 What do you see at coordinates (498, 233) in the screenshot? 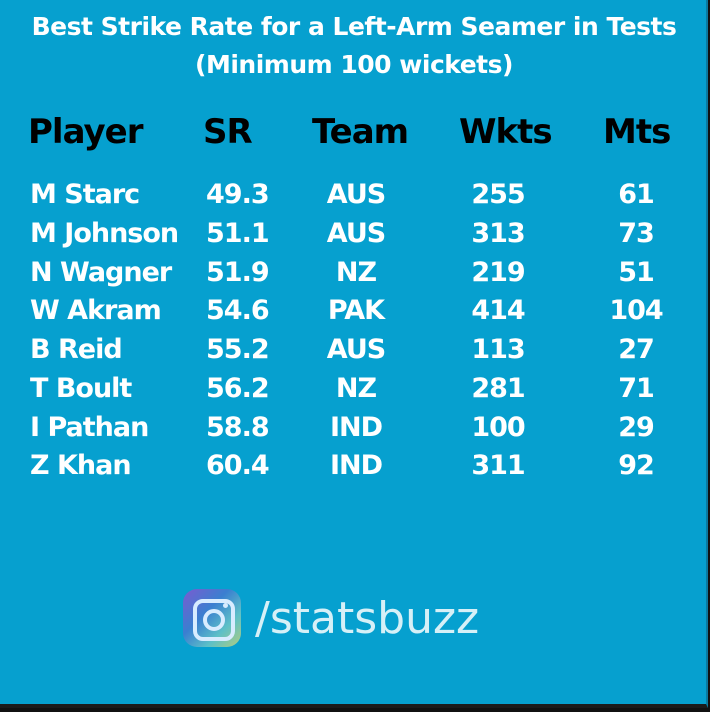
I see `cell-wkts: 313` at bounding box center [498, 233].